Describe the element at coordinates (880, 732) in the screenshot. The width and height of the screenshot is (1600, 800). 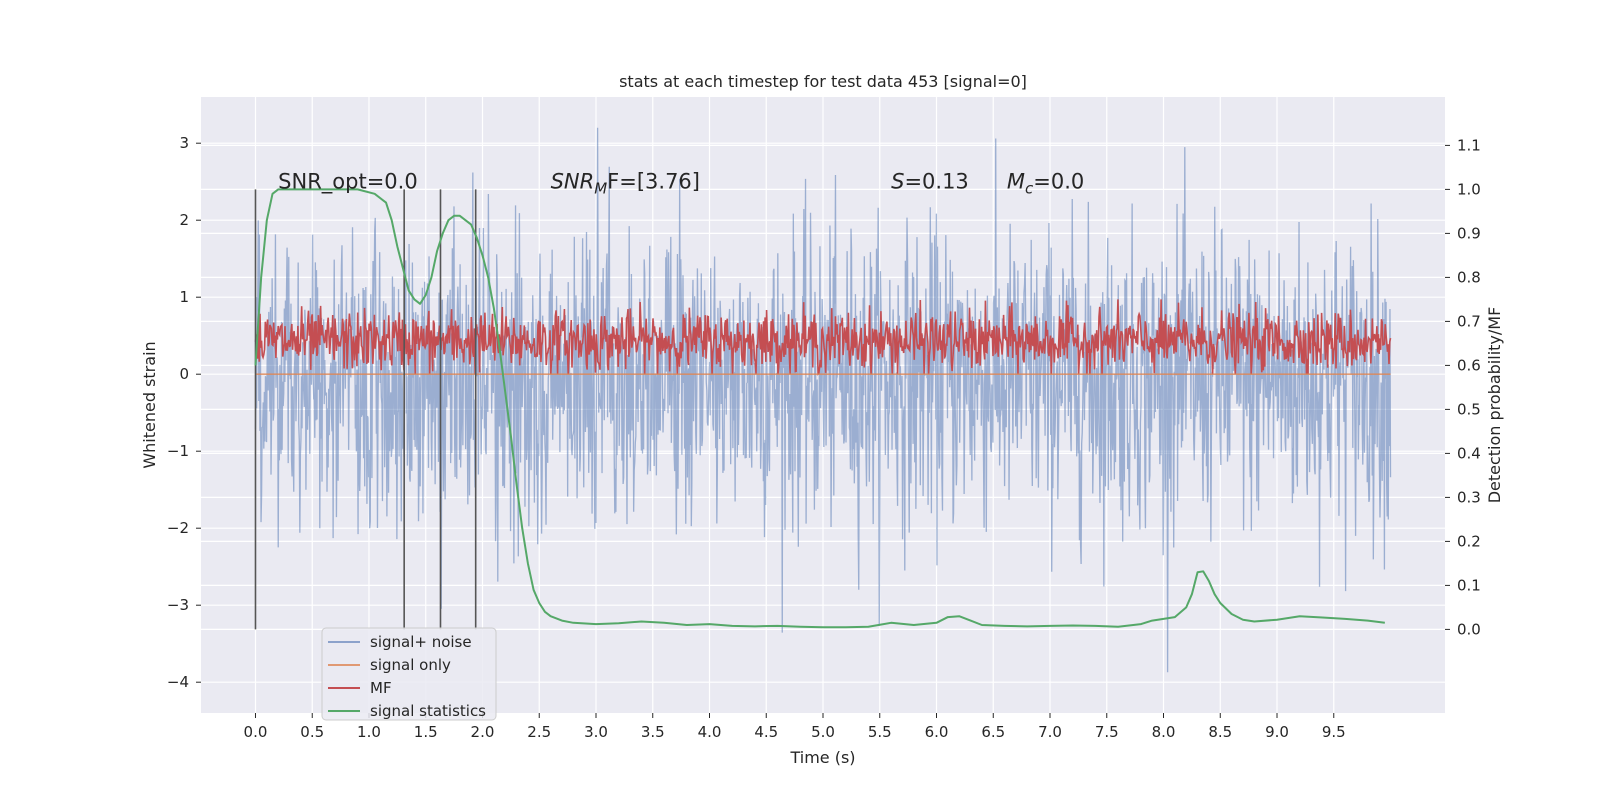
I see `x-tick-label: 5.5` at that location.